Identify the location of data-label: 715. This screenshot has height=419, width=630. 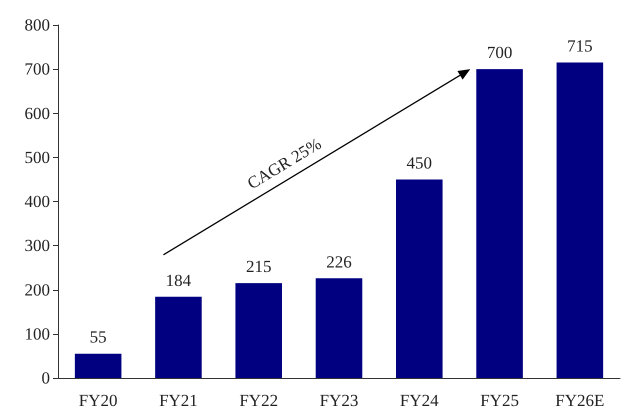
(580, 46).